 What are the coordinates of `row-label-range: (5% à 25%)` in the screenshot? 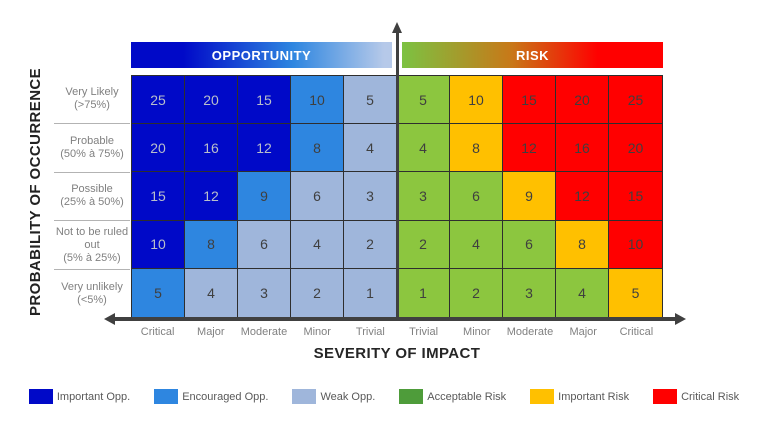 It's located at (92, 257).